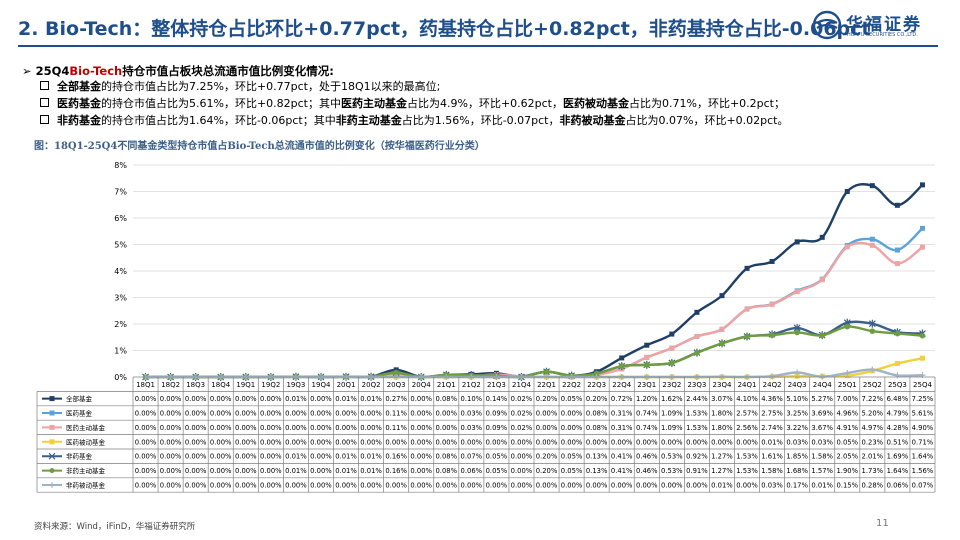  What do you see at coordinates (79, 120) in the screenshot?
I see `bullet-text: 非药基金` at bounding box center [79, 120].